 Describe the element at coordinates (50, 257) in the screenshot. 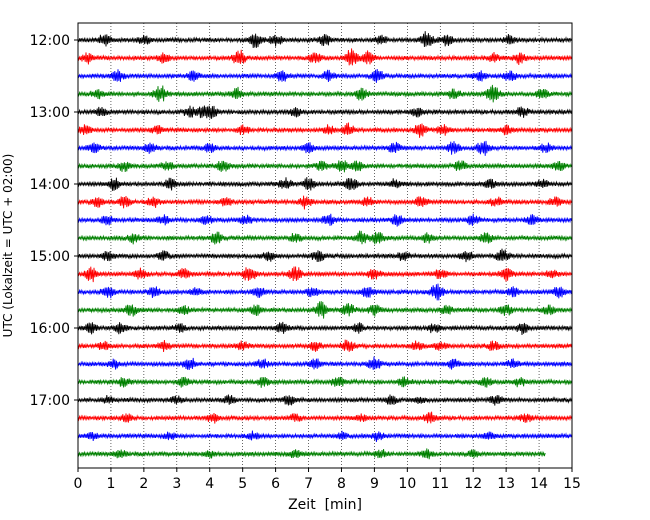

I see `y-tick-label: 15:00` at that location.